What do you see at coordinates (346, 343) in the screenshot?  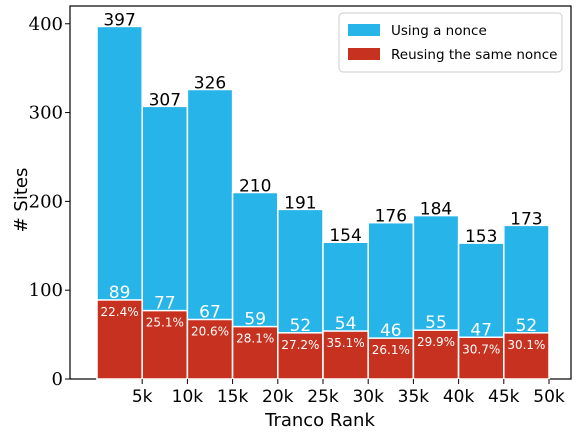 I see `data-label-reuse-percent: 35.1%` at bounding box center [346, 343].